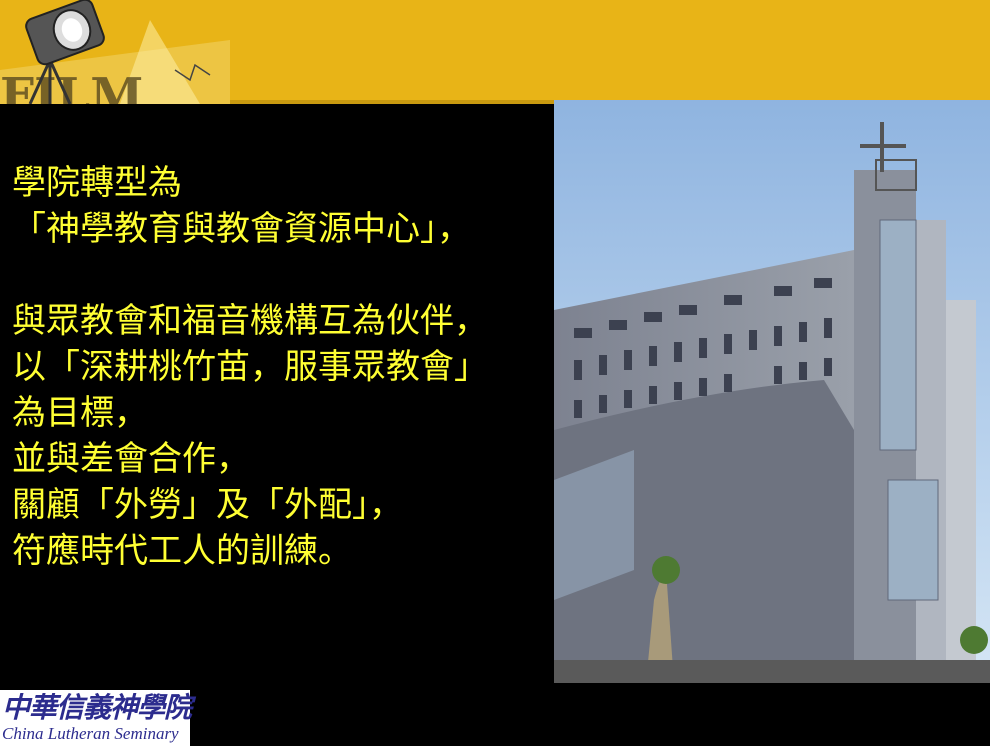  I want to click on spotlight-icon, so click(65, 33).